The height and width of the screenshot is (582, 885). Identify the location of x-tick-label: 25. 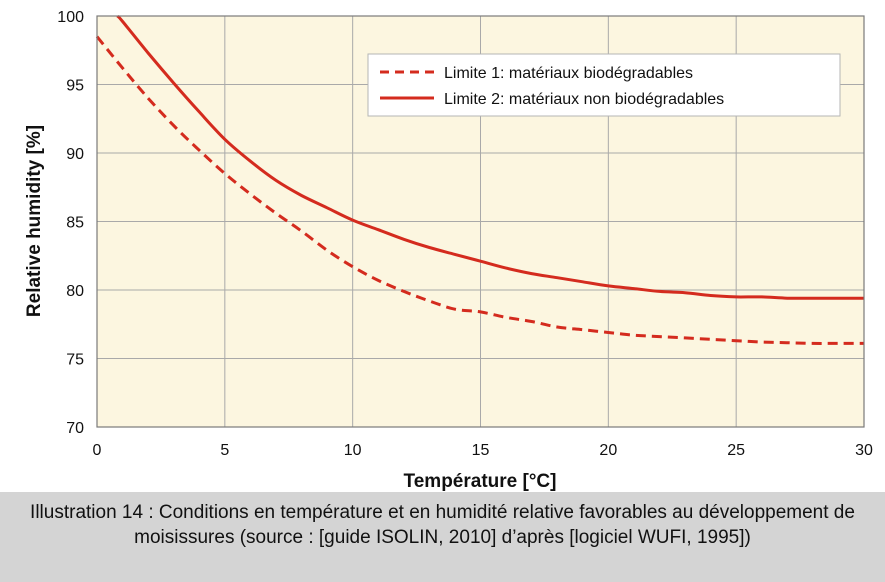
(736, 450).